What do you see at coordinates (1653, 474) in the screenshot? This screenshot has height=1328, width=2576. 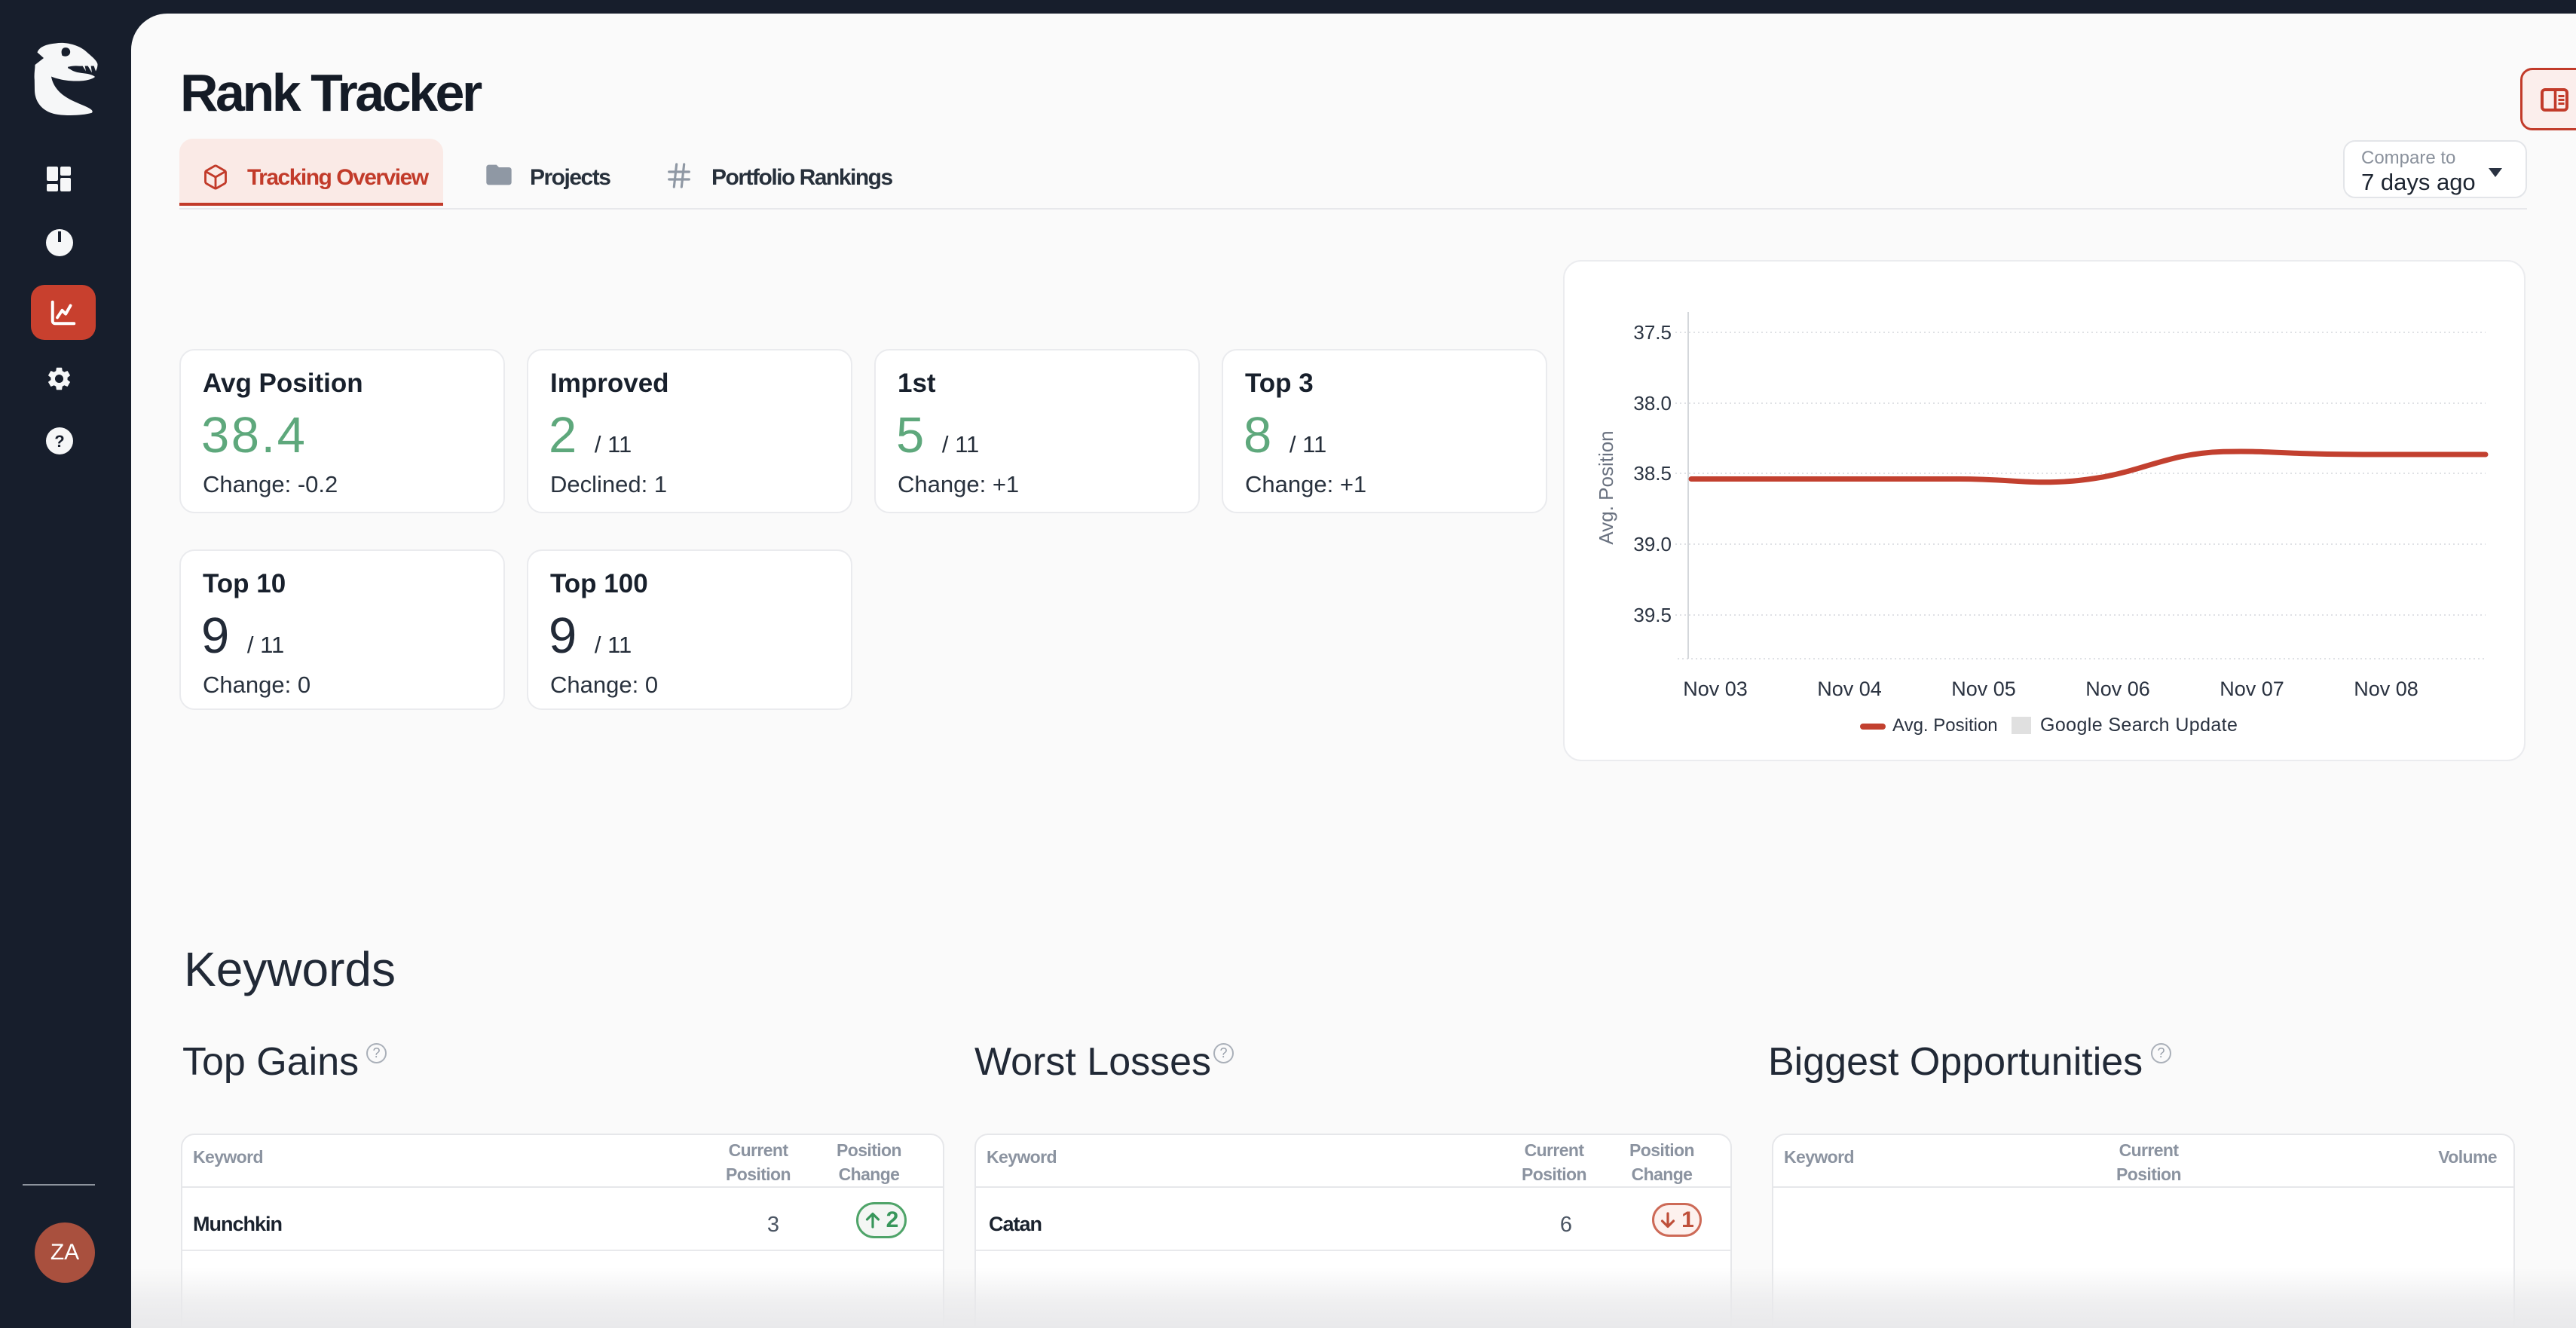 I see `svg-text: 38.5` at bounding box center [1653, 474].